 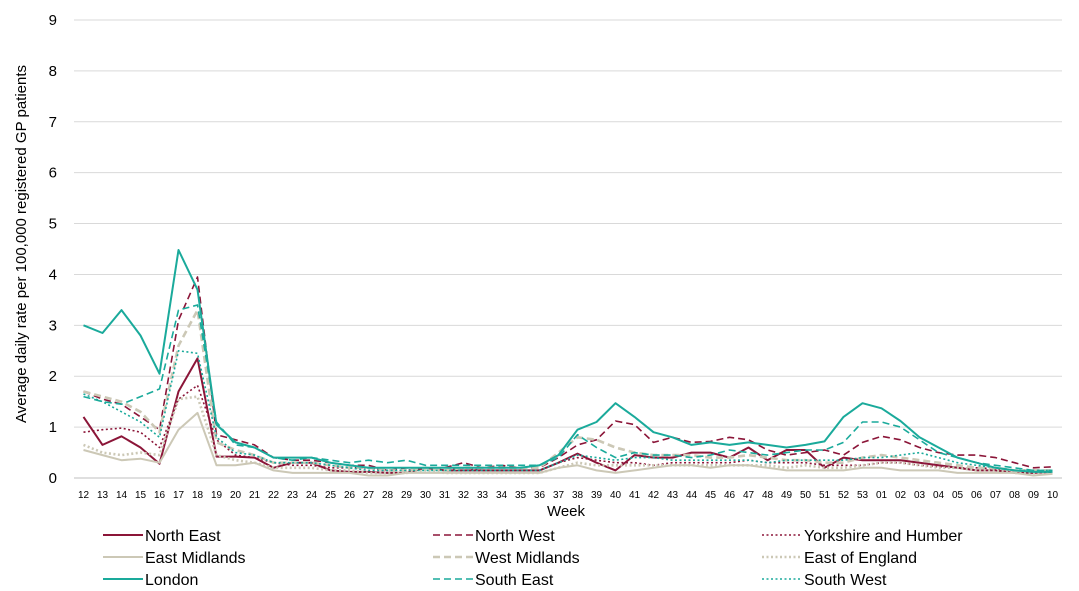 I want to click on x-tick-label: 36, so click(x=540, y=495).